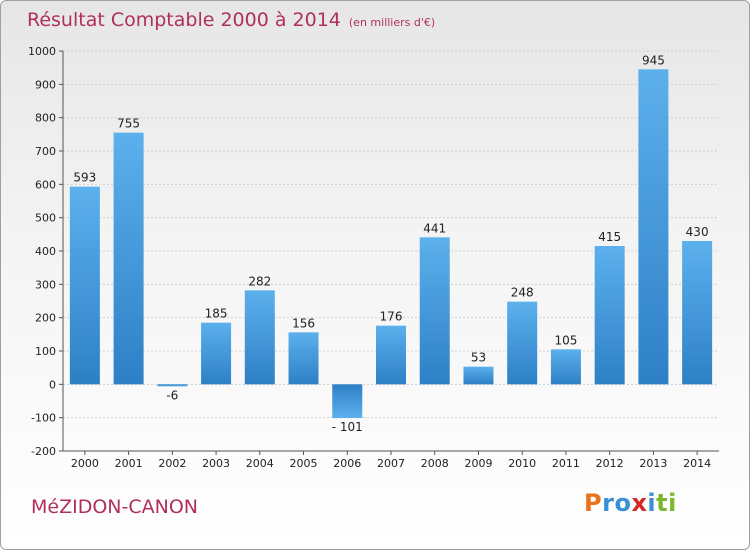 The height and width of the screenshot is (550, 750). Describe the element at coordinates (303, 323) in the screenshot. I see `bar-value-label: 156` at that location.